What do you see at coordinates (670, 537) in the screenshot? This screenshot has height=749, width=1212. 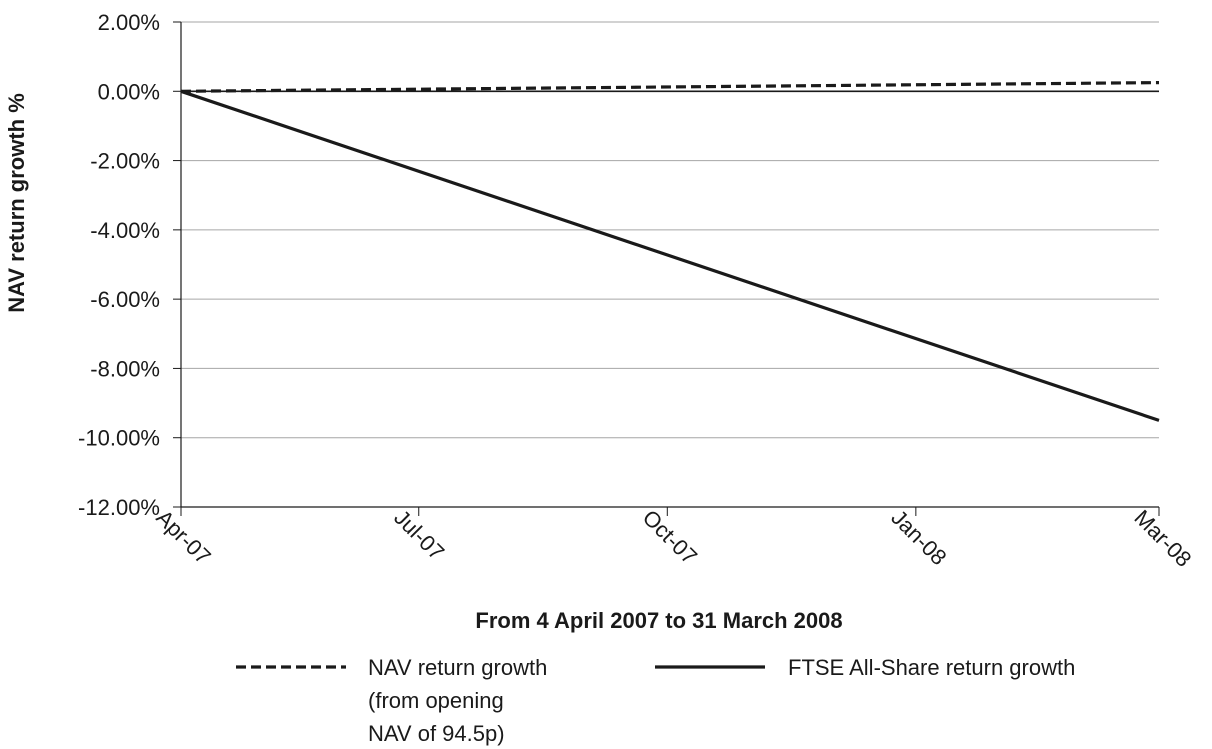 I see `x-tick-label: Oct-07` at bounding box center [670, 537].